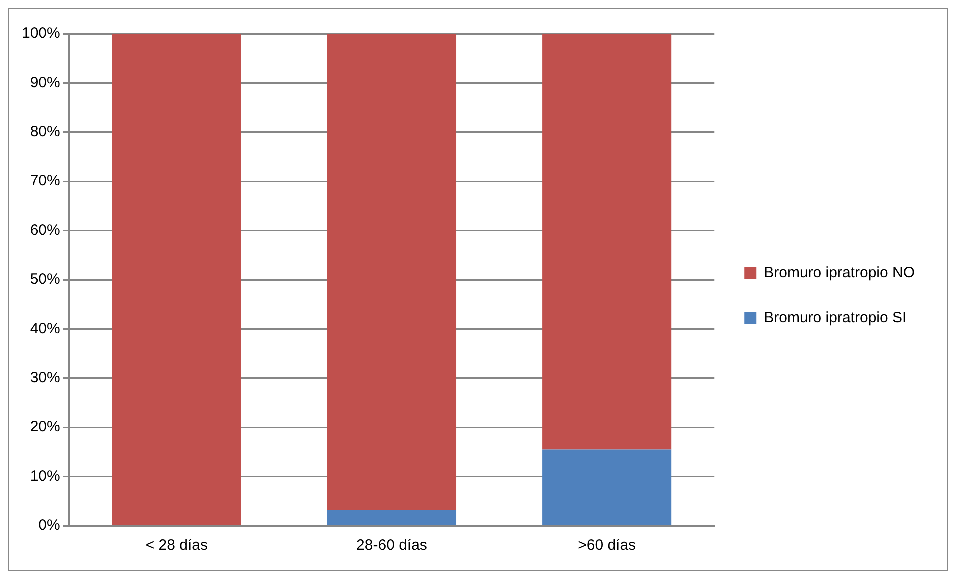 The image size is (956, 579). Describe the element at coordinates (49, 525) in the screenshot. I see `y-tick-label: 0%` at that location.